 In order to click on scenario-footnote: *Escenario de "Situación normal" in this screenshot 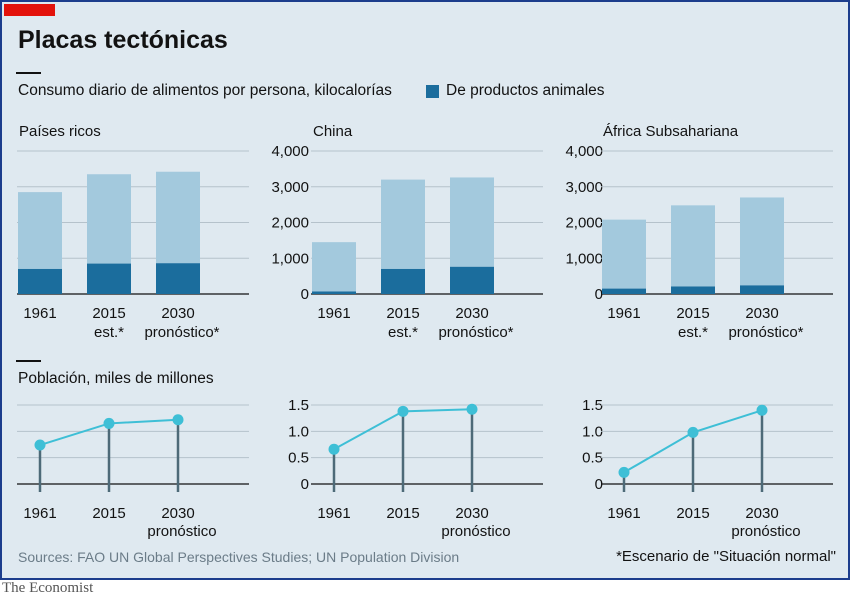, I will do `click(726, 556)`.